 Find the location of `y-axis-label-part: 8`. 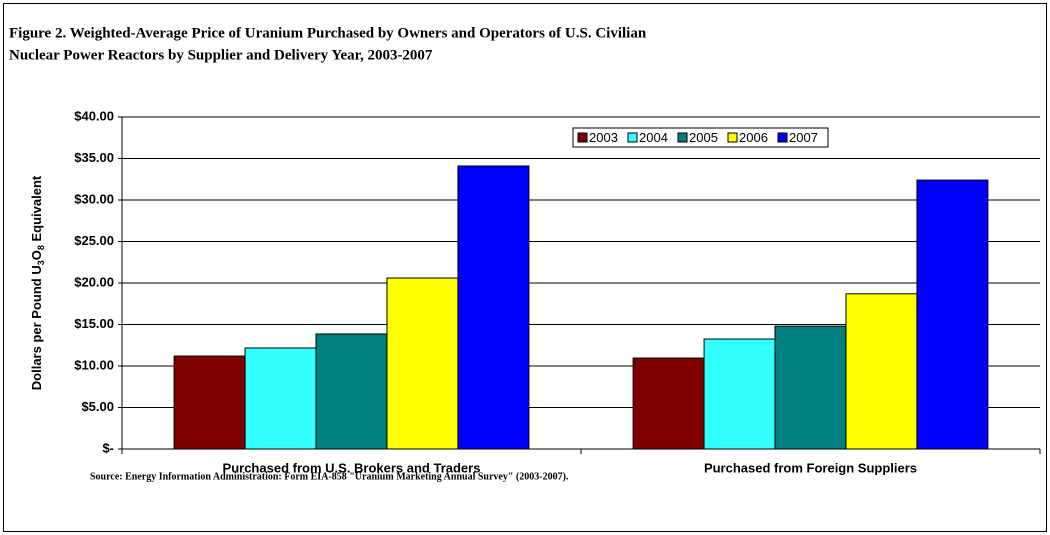

y-axis-label-part: 8 is located at coordinates (41, 247).